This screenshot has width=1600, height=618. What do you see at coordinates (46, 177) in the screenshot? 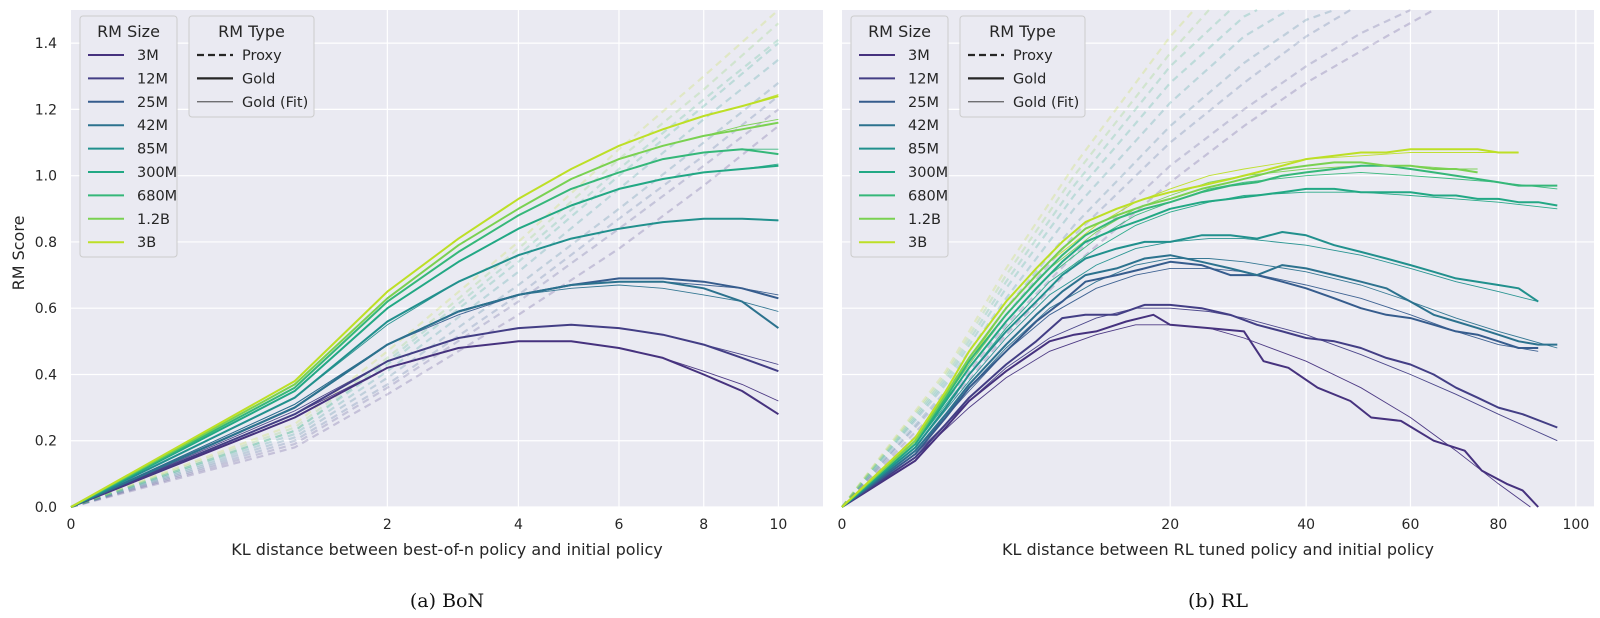
I see `y-tick-label: 1.0` at bounding box center [46, 177].